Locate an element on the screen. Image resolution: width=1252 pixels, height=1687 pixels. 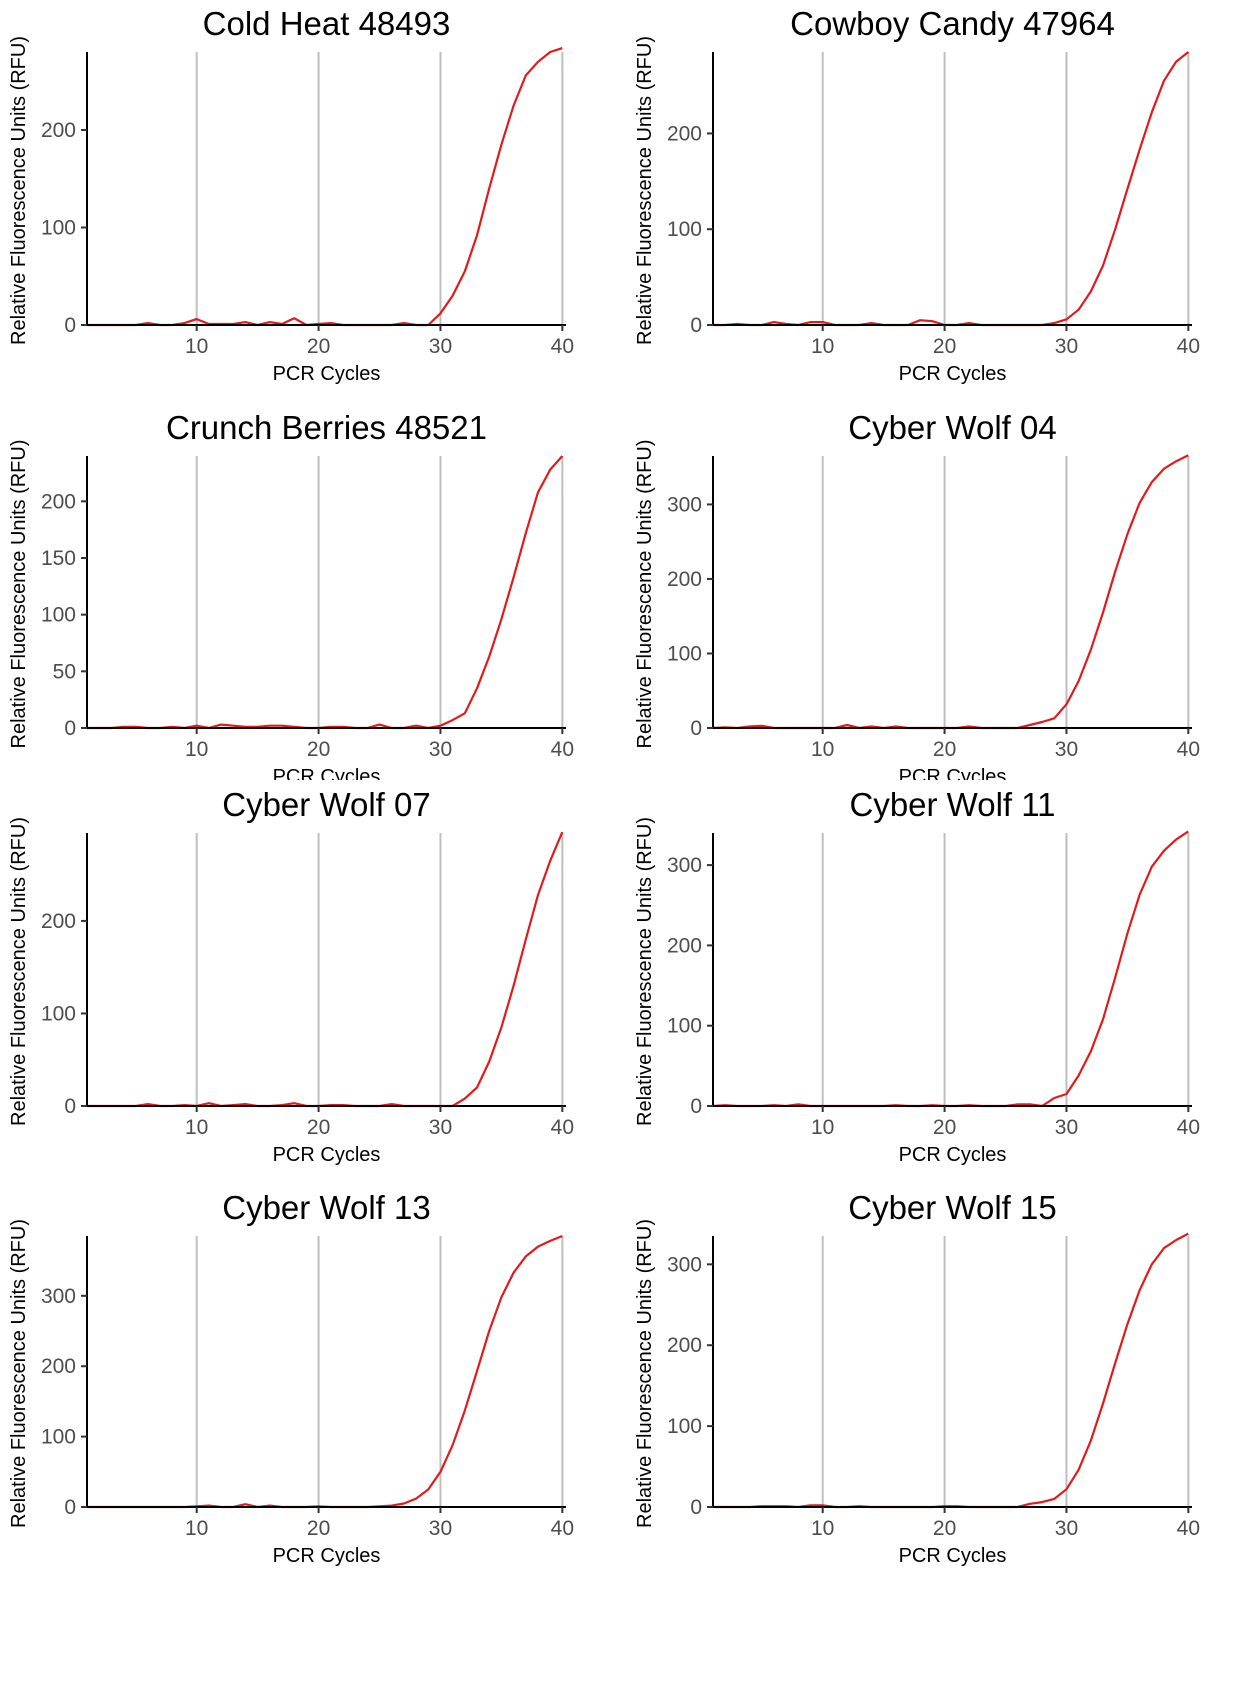
chart-title: Cyber Wolf 15 is located at coordinates (952, 1207).